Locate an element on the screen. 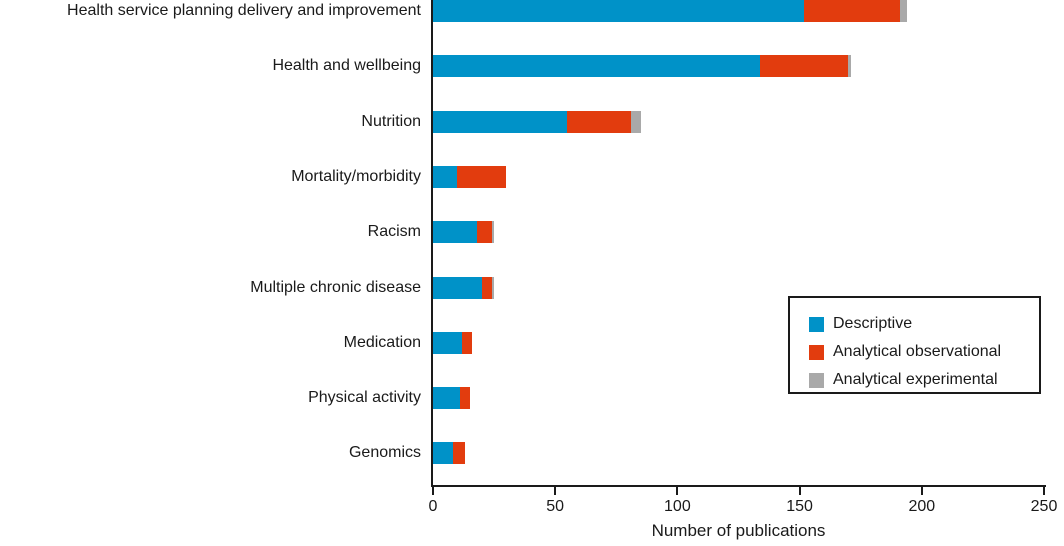 The image size is (1064, 546). descriptive-swatch-icon is located at coordinates (816, 324).